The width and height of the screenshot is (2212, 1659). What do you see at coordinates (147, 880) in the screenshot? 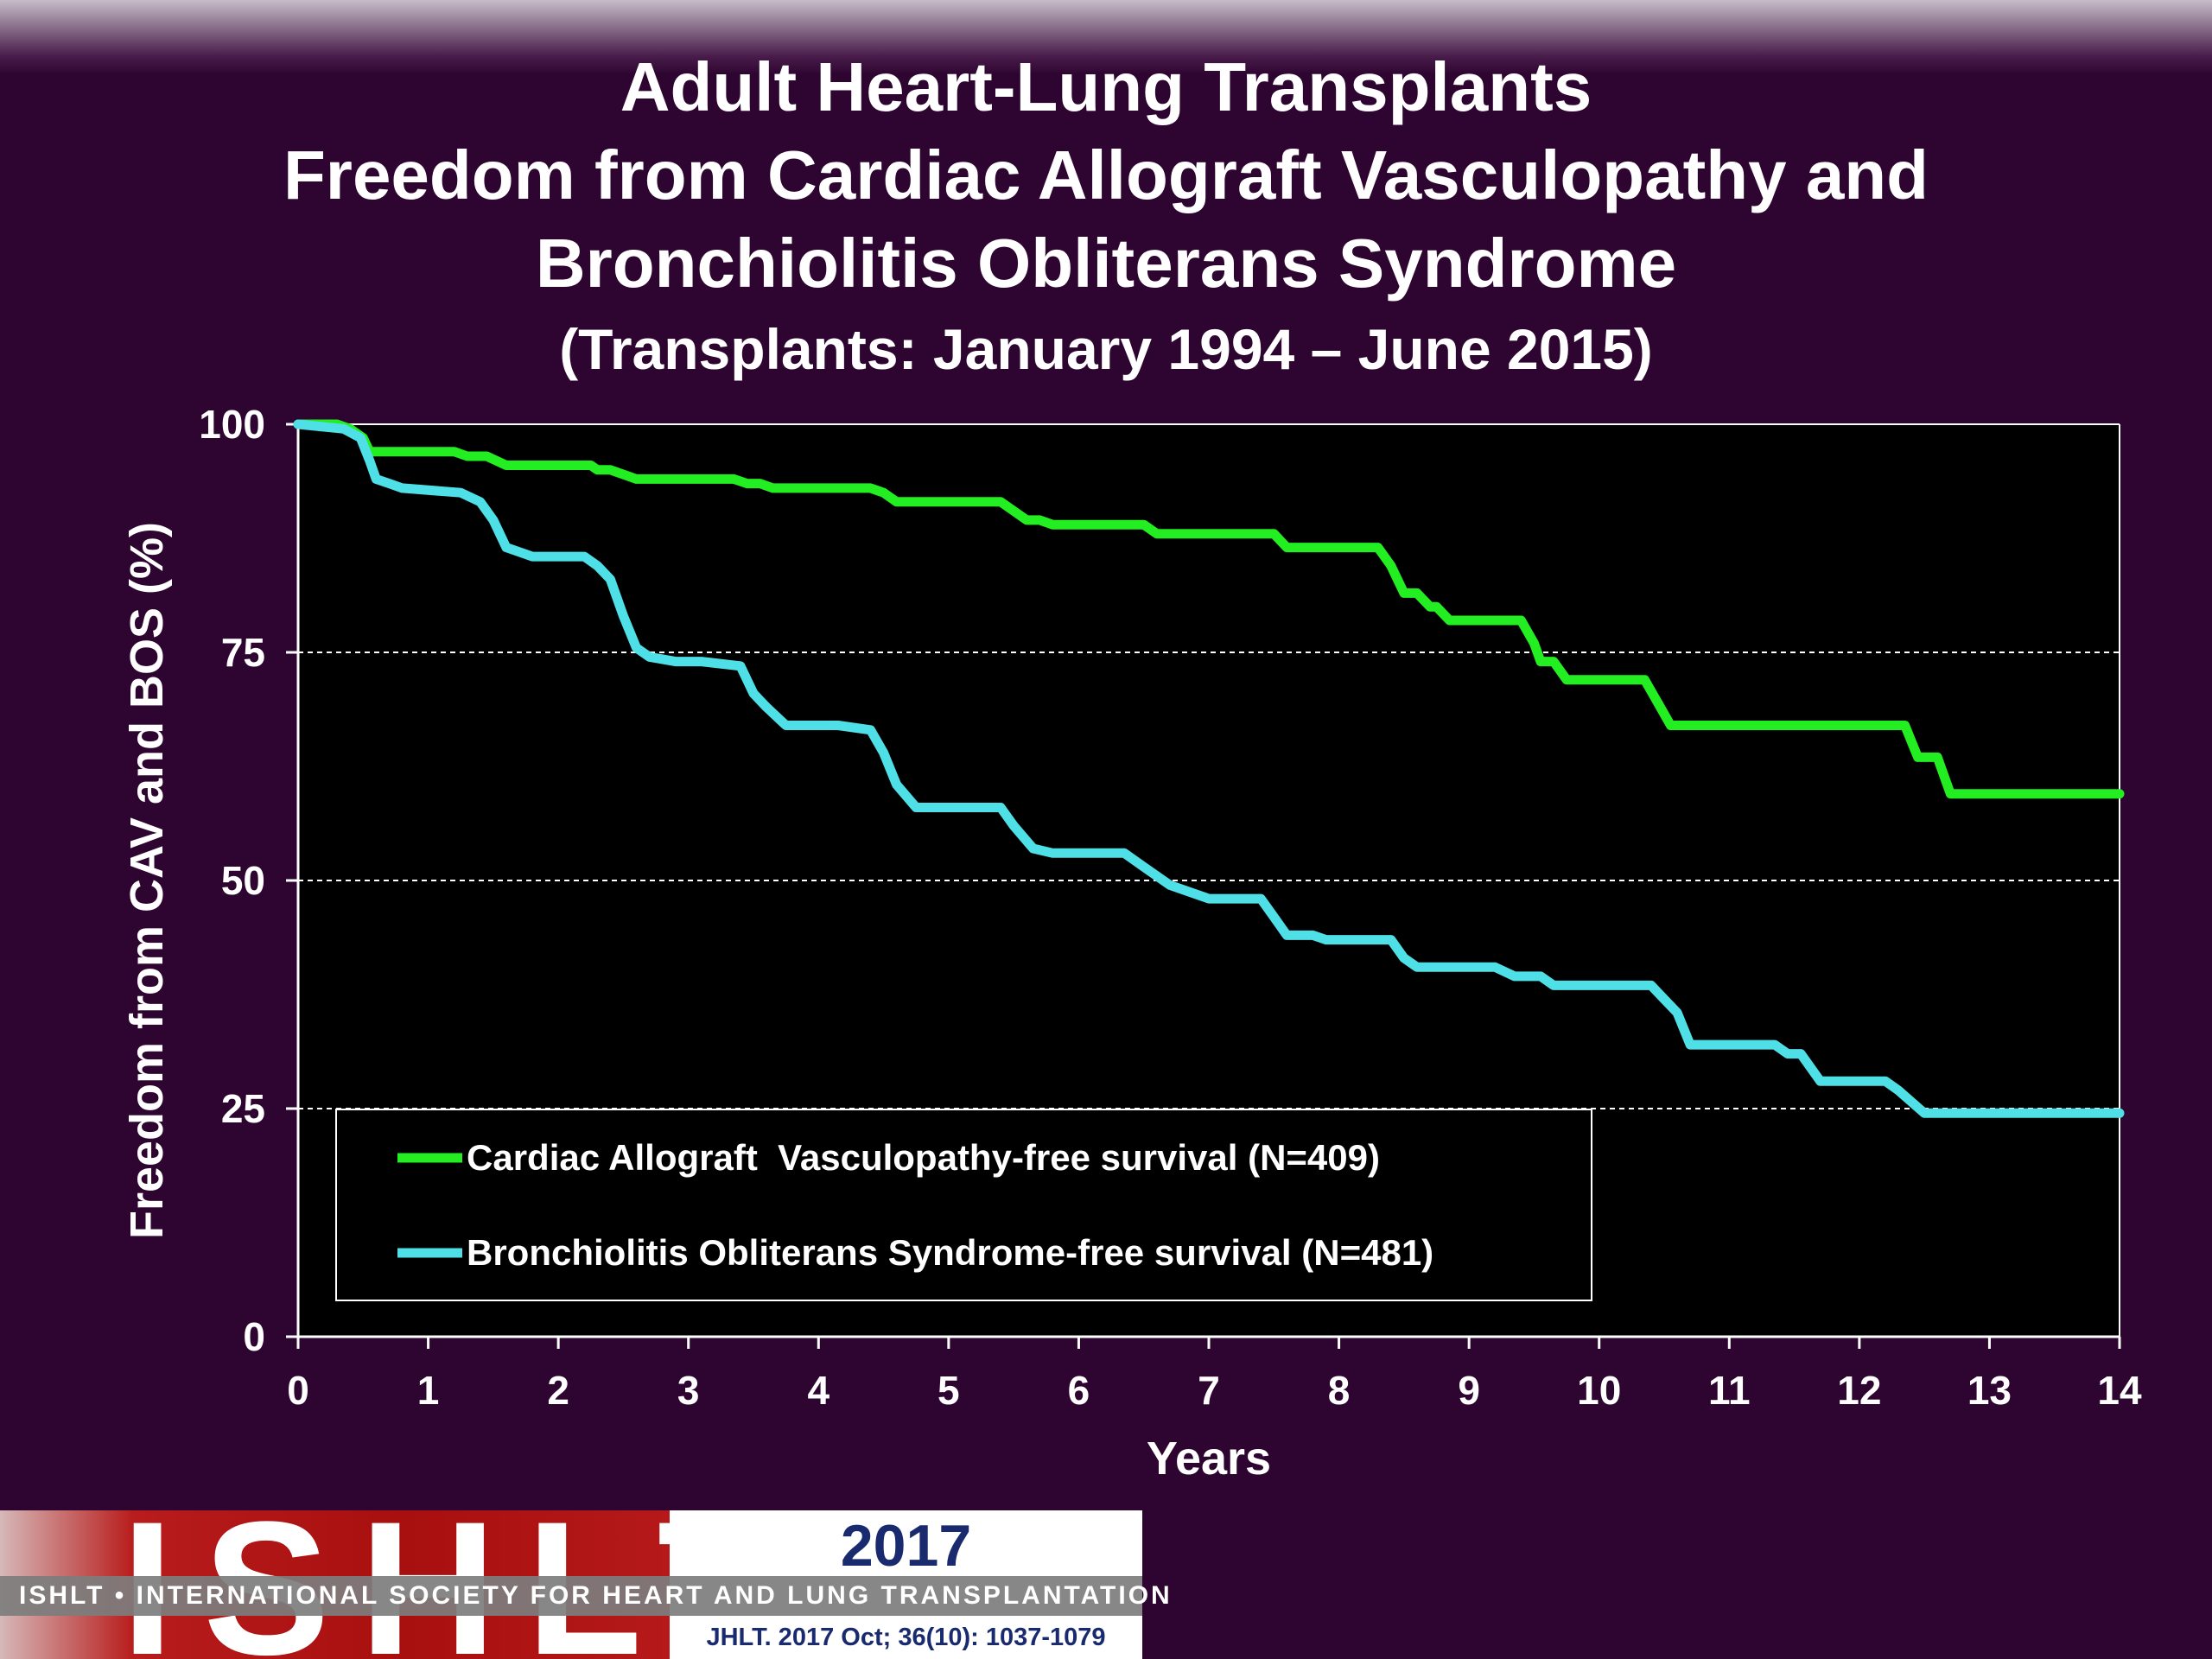
I see `y-axis-label: Freedom from CAV and BOS (%)` at bounding box center [147, 880].